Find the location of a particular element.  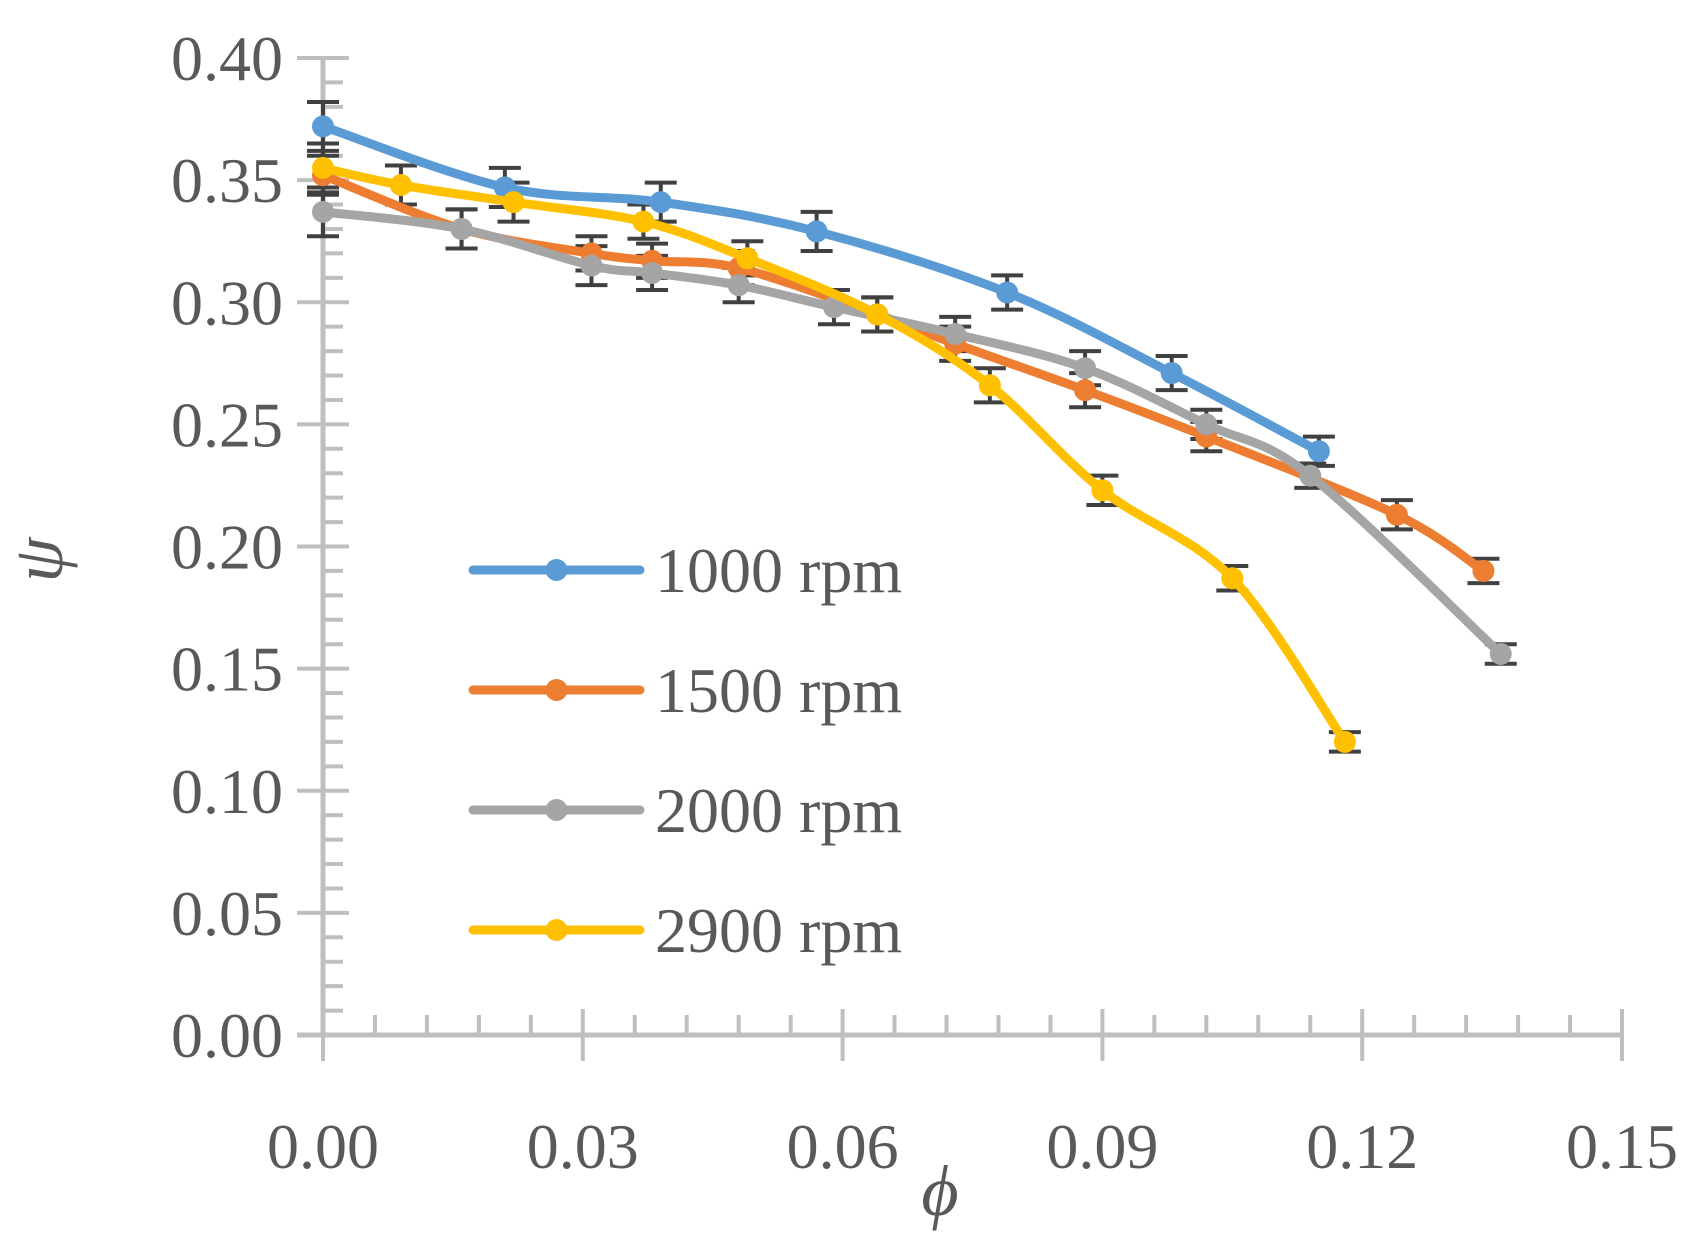

x-axis-title: ϕ is located at coordinates (939, 1191).